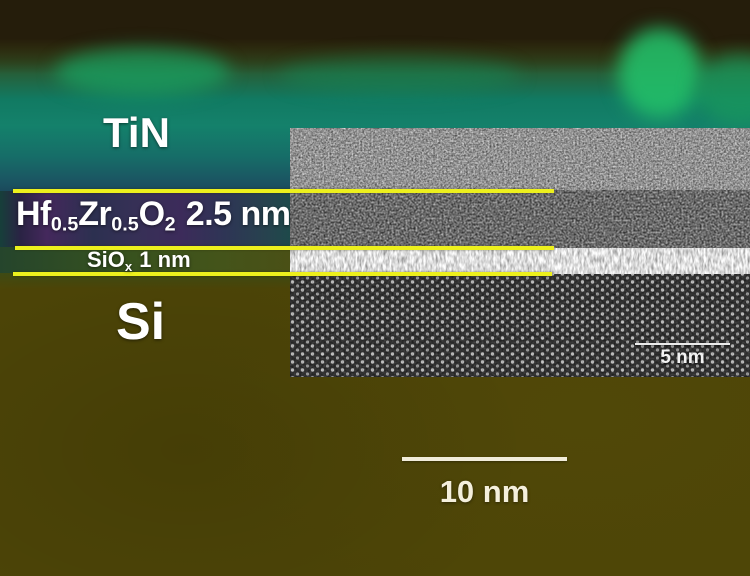 The width and height of the screenshot is (750, 576). What do you see at coordinates (484, 491) in the screenshot?
I see `main-scalebar-label: 10 nm` at bounding box center [484, 491].